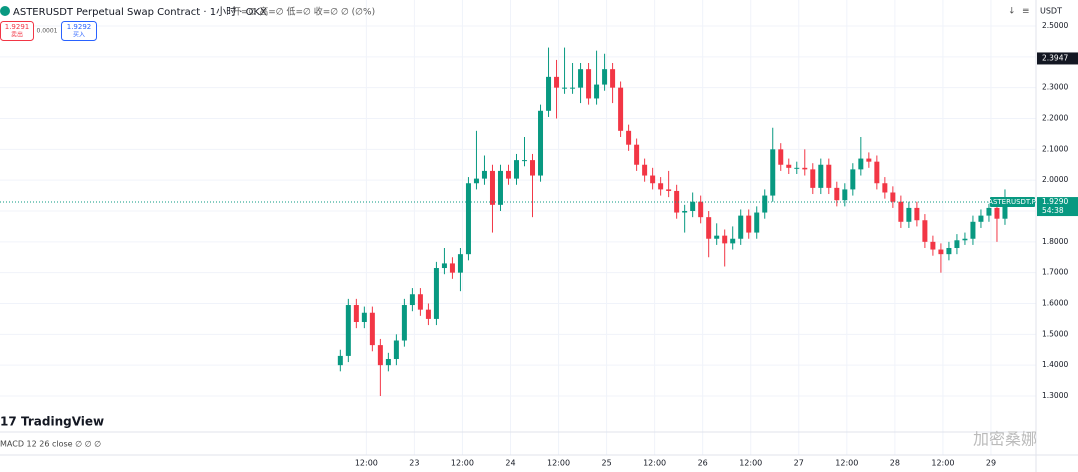 The height and width of the screenshot is (472, 1078). I want to click on x-tick-label: 27, so click(799, 463).